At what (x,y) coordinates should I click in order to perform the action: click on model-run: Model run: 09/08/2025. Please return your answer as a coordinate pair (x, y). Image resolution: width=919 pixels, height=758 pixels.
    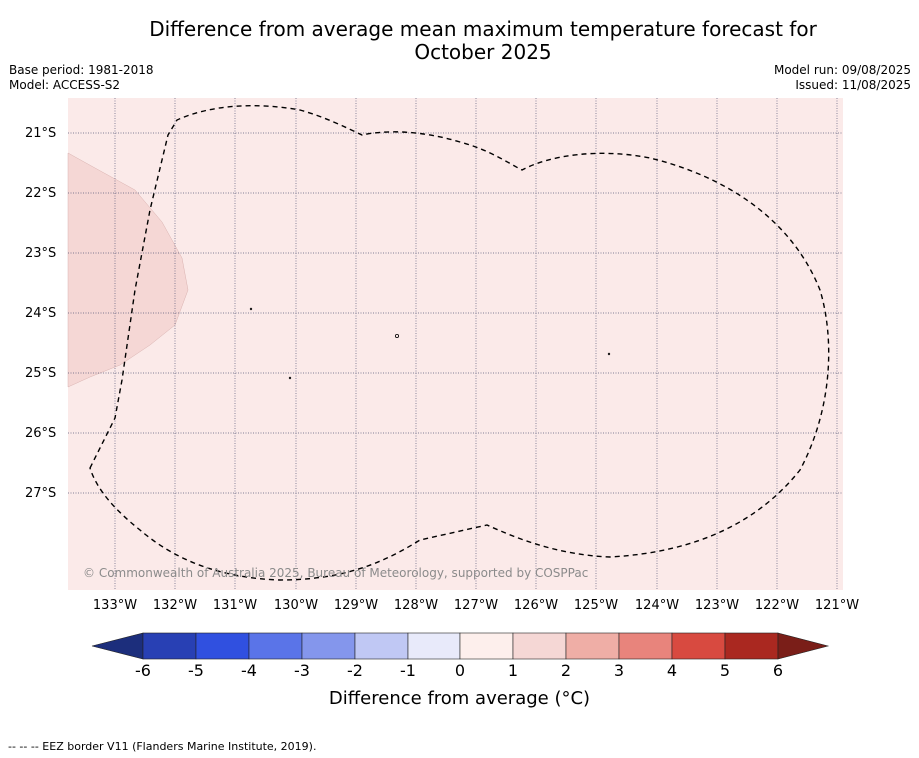
    Looking at the image, I should click on (842, 70).